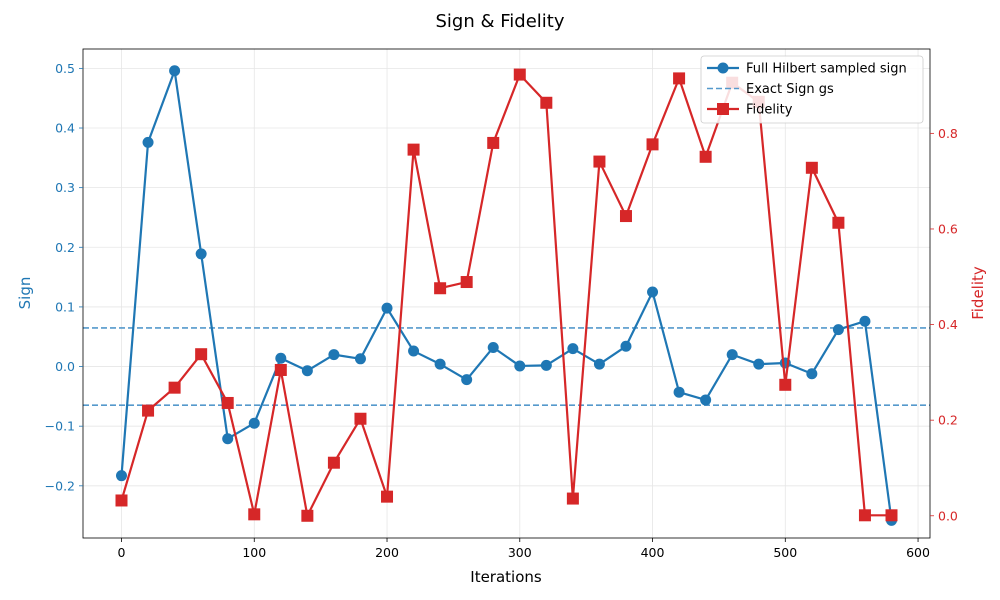 This screenshot has width=1000, height=600. I want to click on x-tick-label: 0, so click(122, 552).